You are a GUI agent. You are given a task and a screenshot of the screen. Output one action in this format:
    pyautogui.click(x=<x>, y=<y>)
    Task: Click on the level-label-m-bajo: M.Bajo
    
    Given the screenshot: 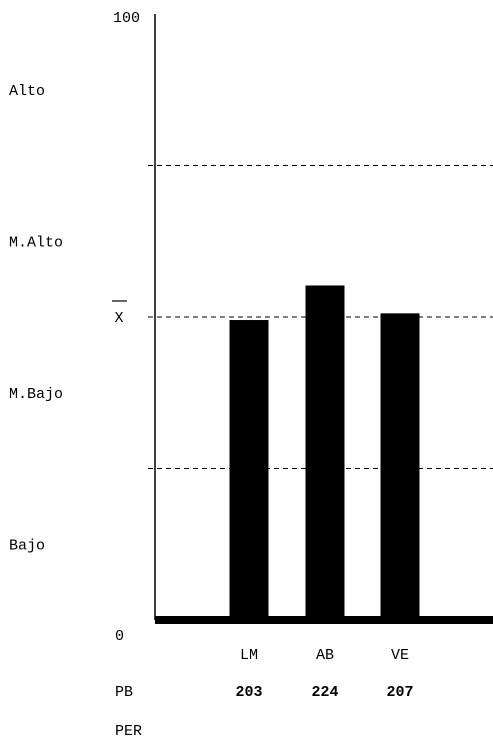 What is the action you would take?
    pyautogui.click(x=36, y=394)
    